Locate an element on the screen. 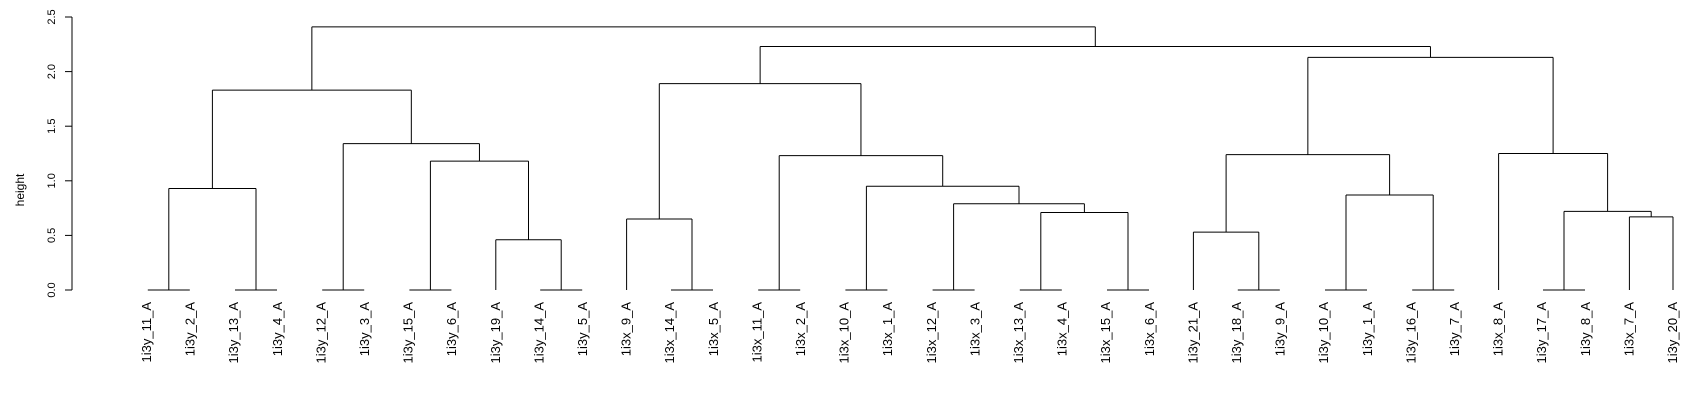  leaf-label: 1i3x_2_A is located at coordinates (800, 329).